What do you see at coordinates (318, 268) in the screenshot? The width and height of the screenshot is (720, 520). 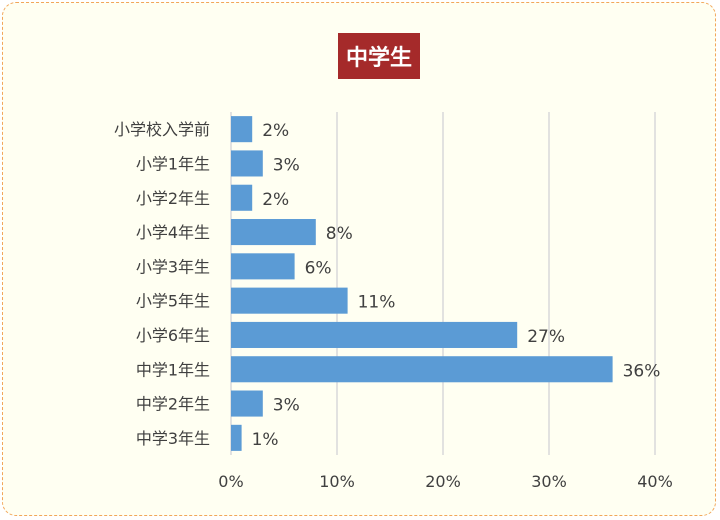 I see `data-label: 6%` at bounding box center [318, 268].